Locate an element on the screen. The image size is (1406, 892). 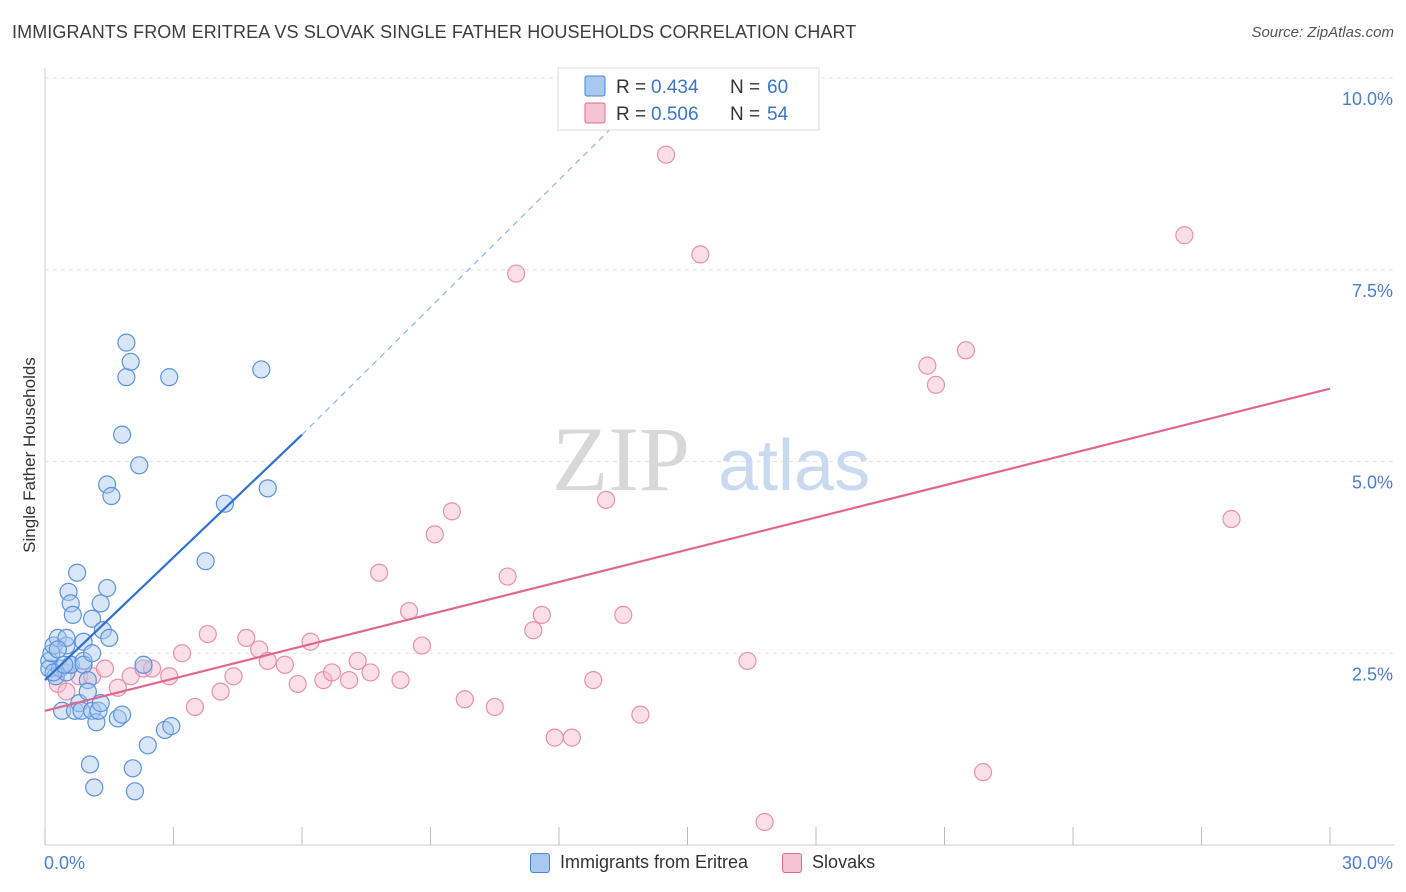
legend-item-eritrea: Immigrants from Eritrea is located at coordinates (639, 862).